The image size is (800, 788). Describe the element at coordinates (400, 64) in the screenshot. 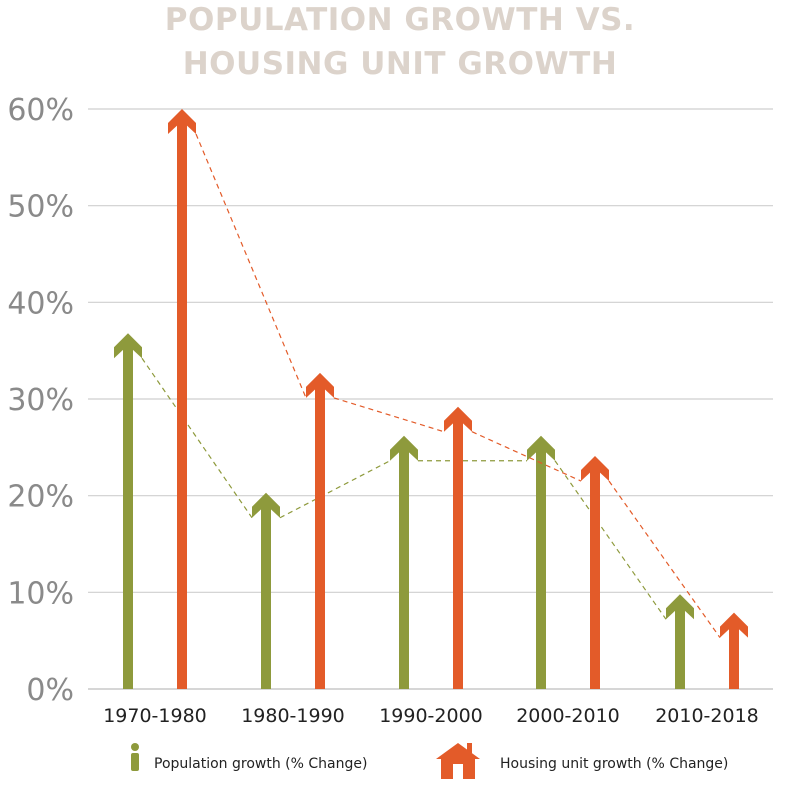

I see `chart-title-line2: HOUSING UNIT GROWTH` at that location.